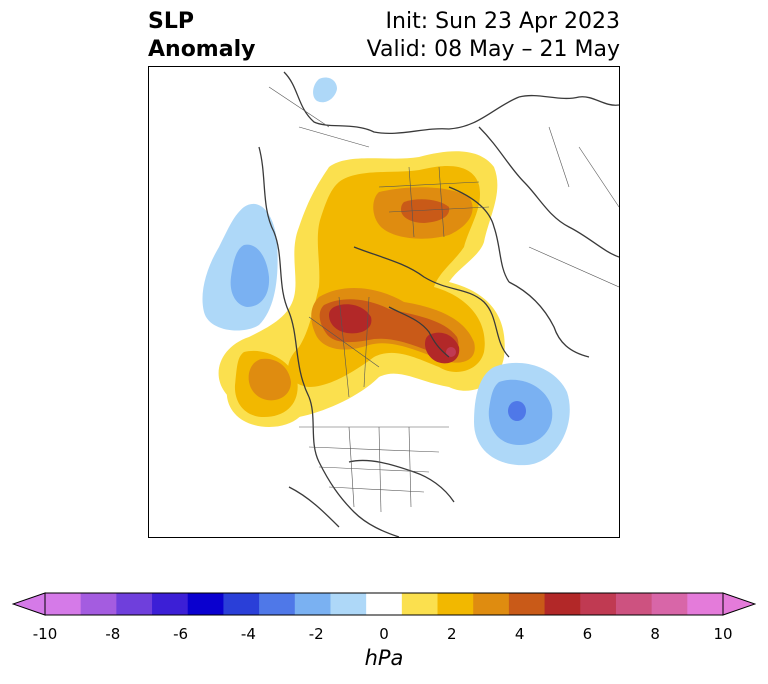 The height and width of the screenshot is (684, 768). I want to click on positive-anomaly-5hpa-north, so click(425, 211).